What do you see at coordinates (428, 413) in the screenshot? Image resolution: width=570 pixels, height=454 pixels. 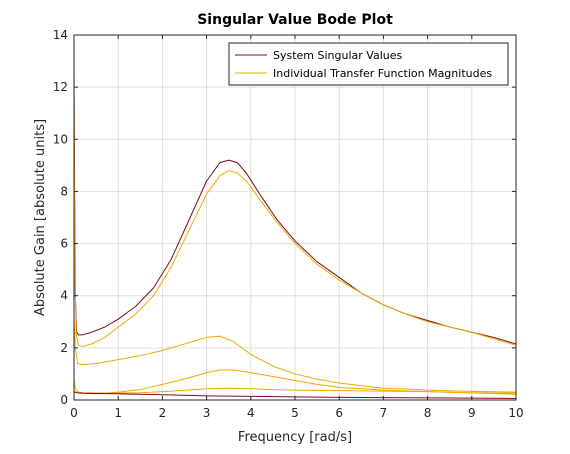 I see `x-tick-label: 8` at bounding box center [428, 413].